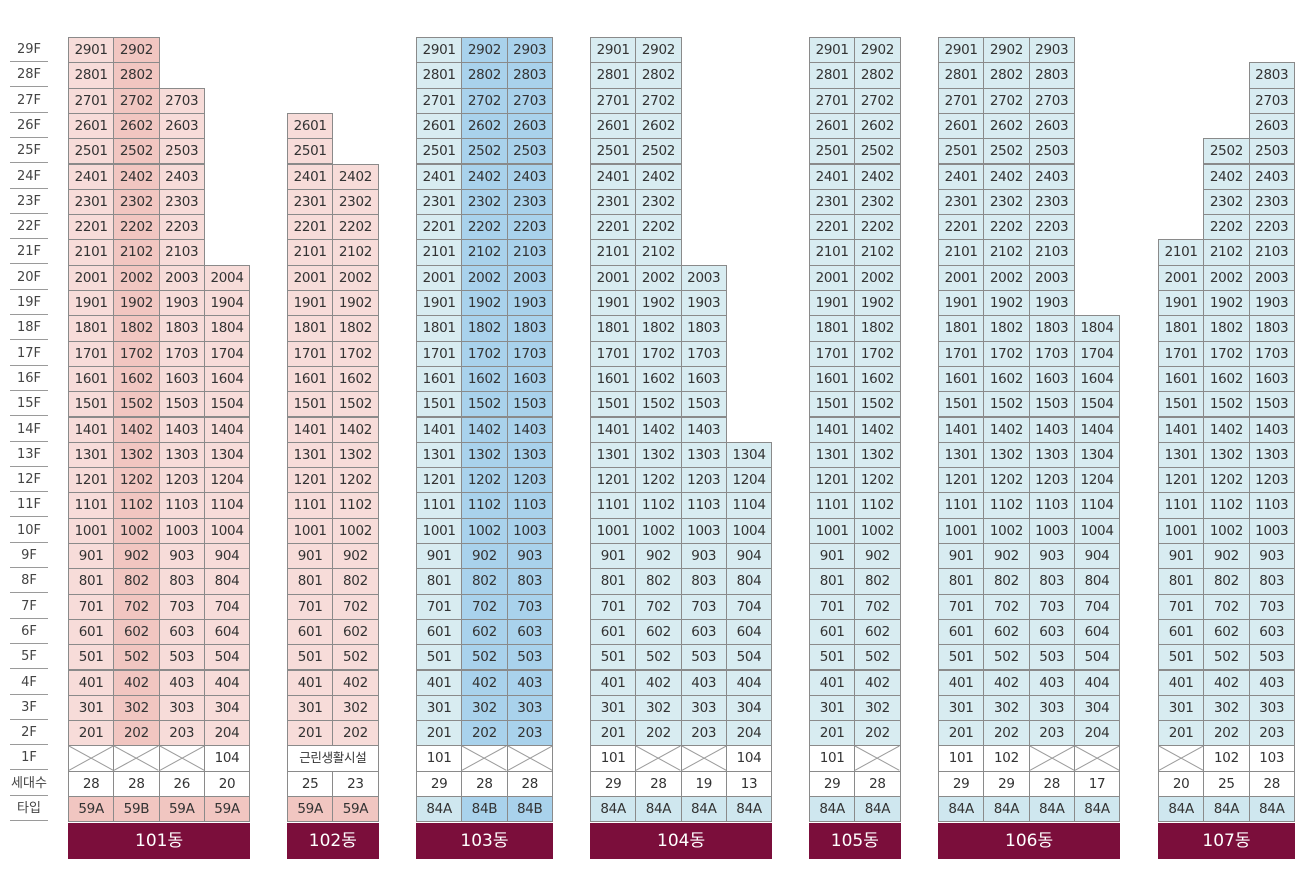  I want to click on unit-cell: 1801, so click(91, 328).